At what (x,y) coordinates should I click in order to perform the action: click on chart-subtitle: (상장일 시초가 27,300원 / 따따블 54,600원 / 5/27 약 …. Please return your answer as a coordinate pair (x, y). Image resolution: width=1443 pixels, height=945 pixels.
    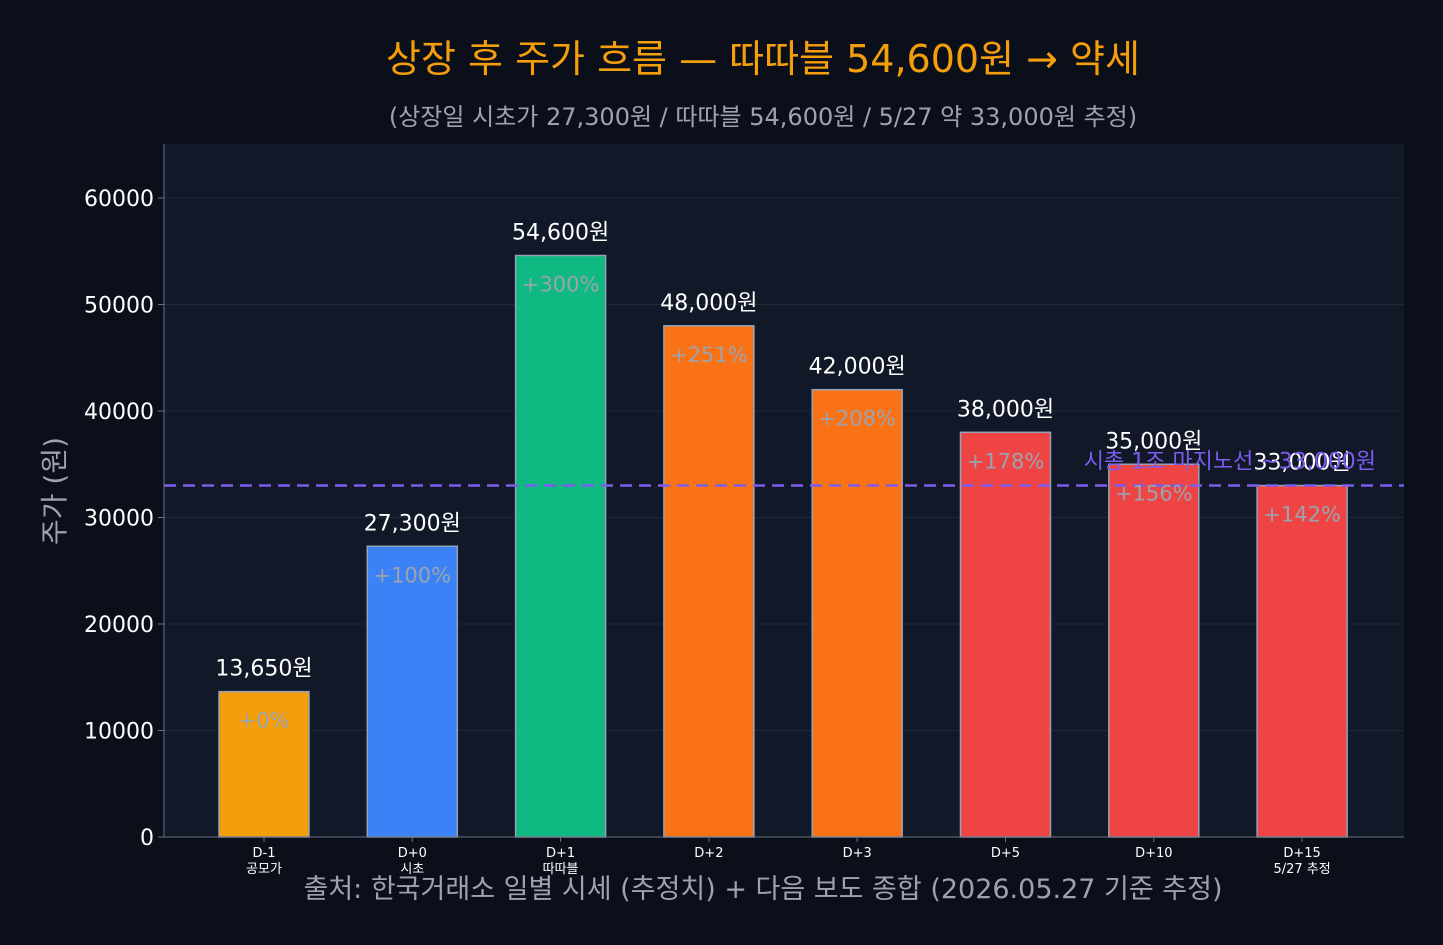
    Looking at the image, I should click on (763, 117).